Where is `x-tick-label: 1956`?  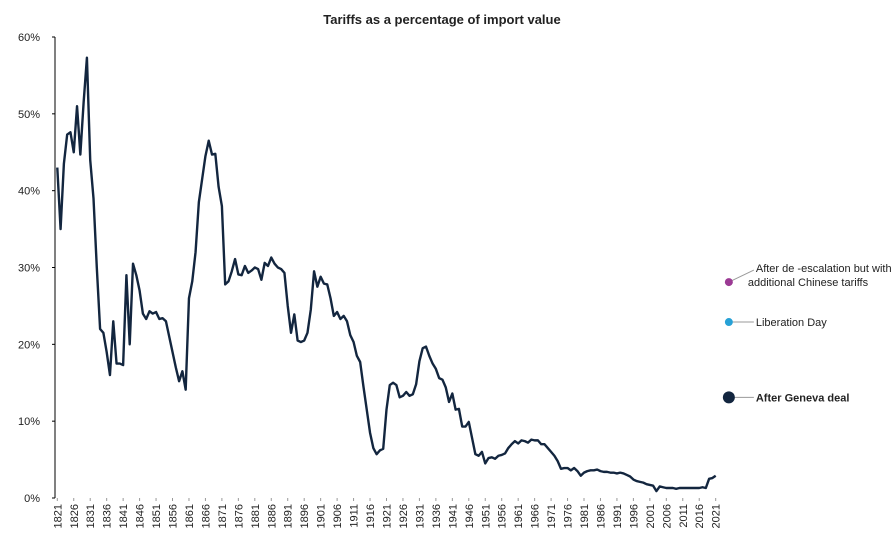 x-tick-label: 1956 is located at coordinates (503, 516).